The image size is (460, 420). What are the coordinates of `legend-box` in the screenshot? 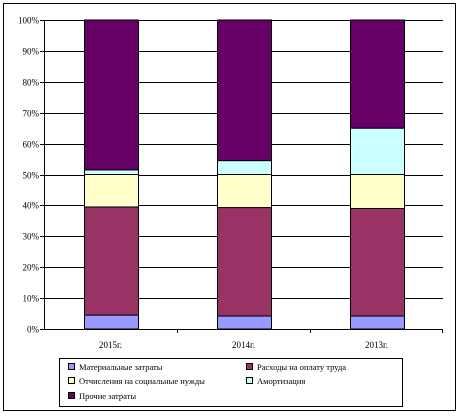 It's located at (231, 382).